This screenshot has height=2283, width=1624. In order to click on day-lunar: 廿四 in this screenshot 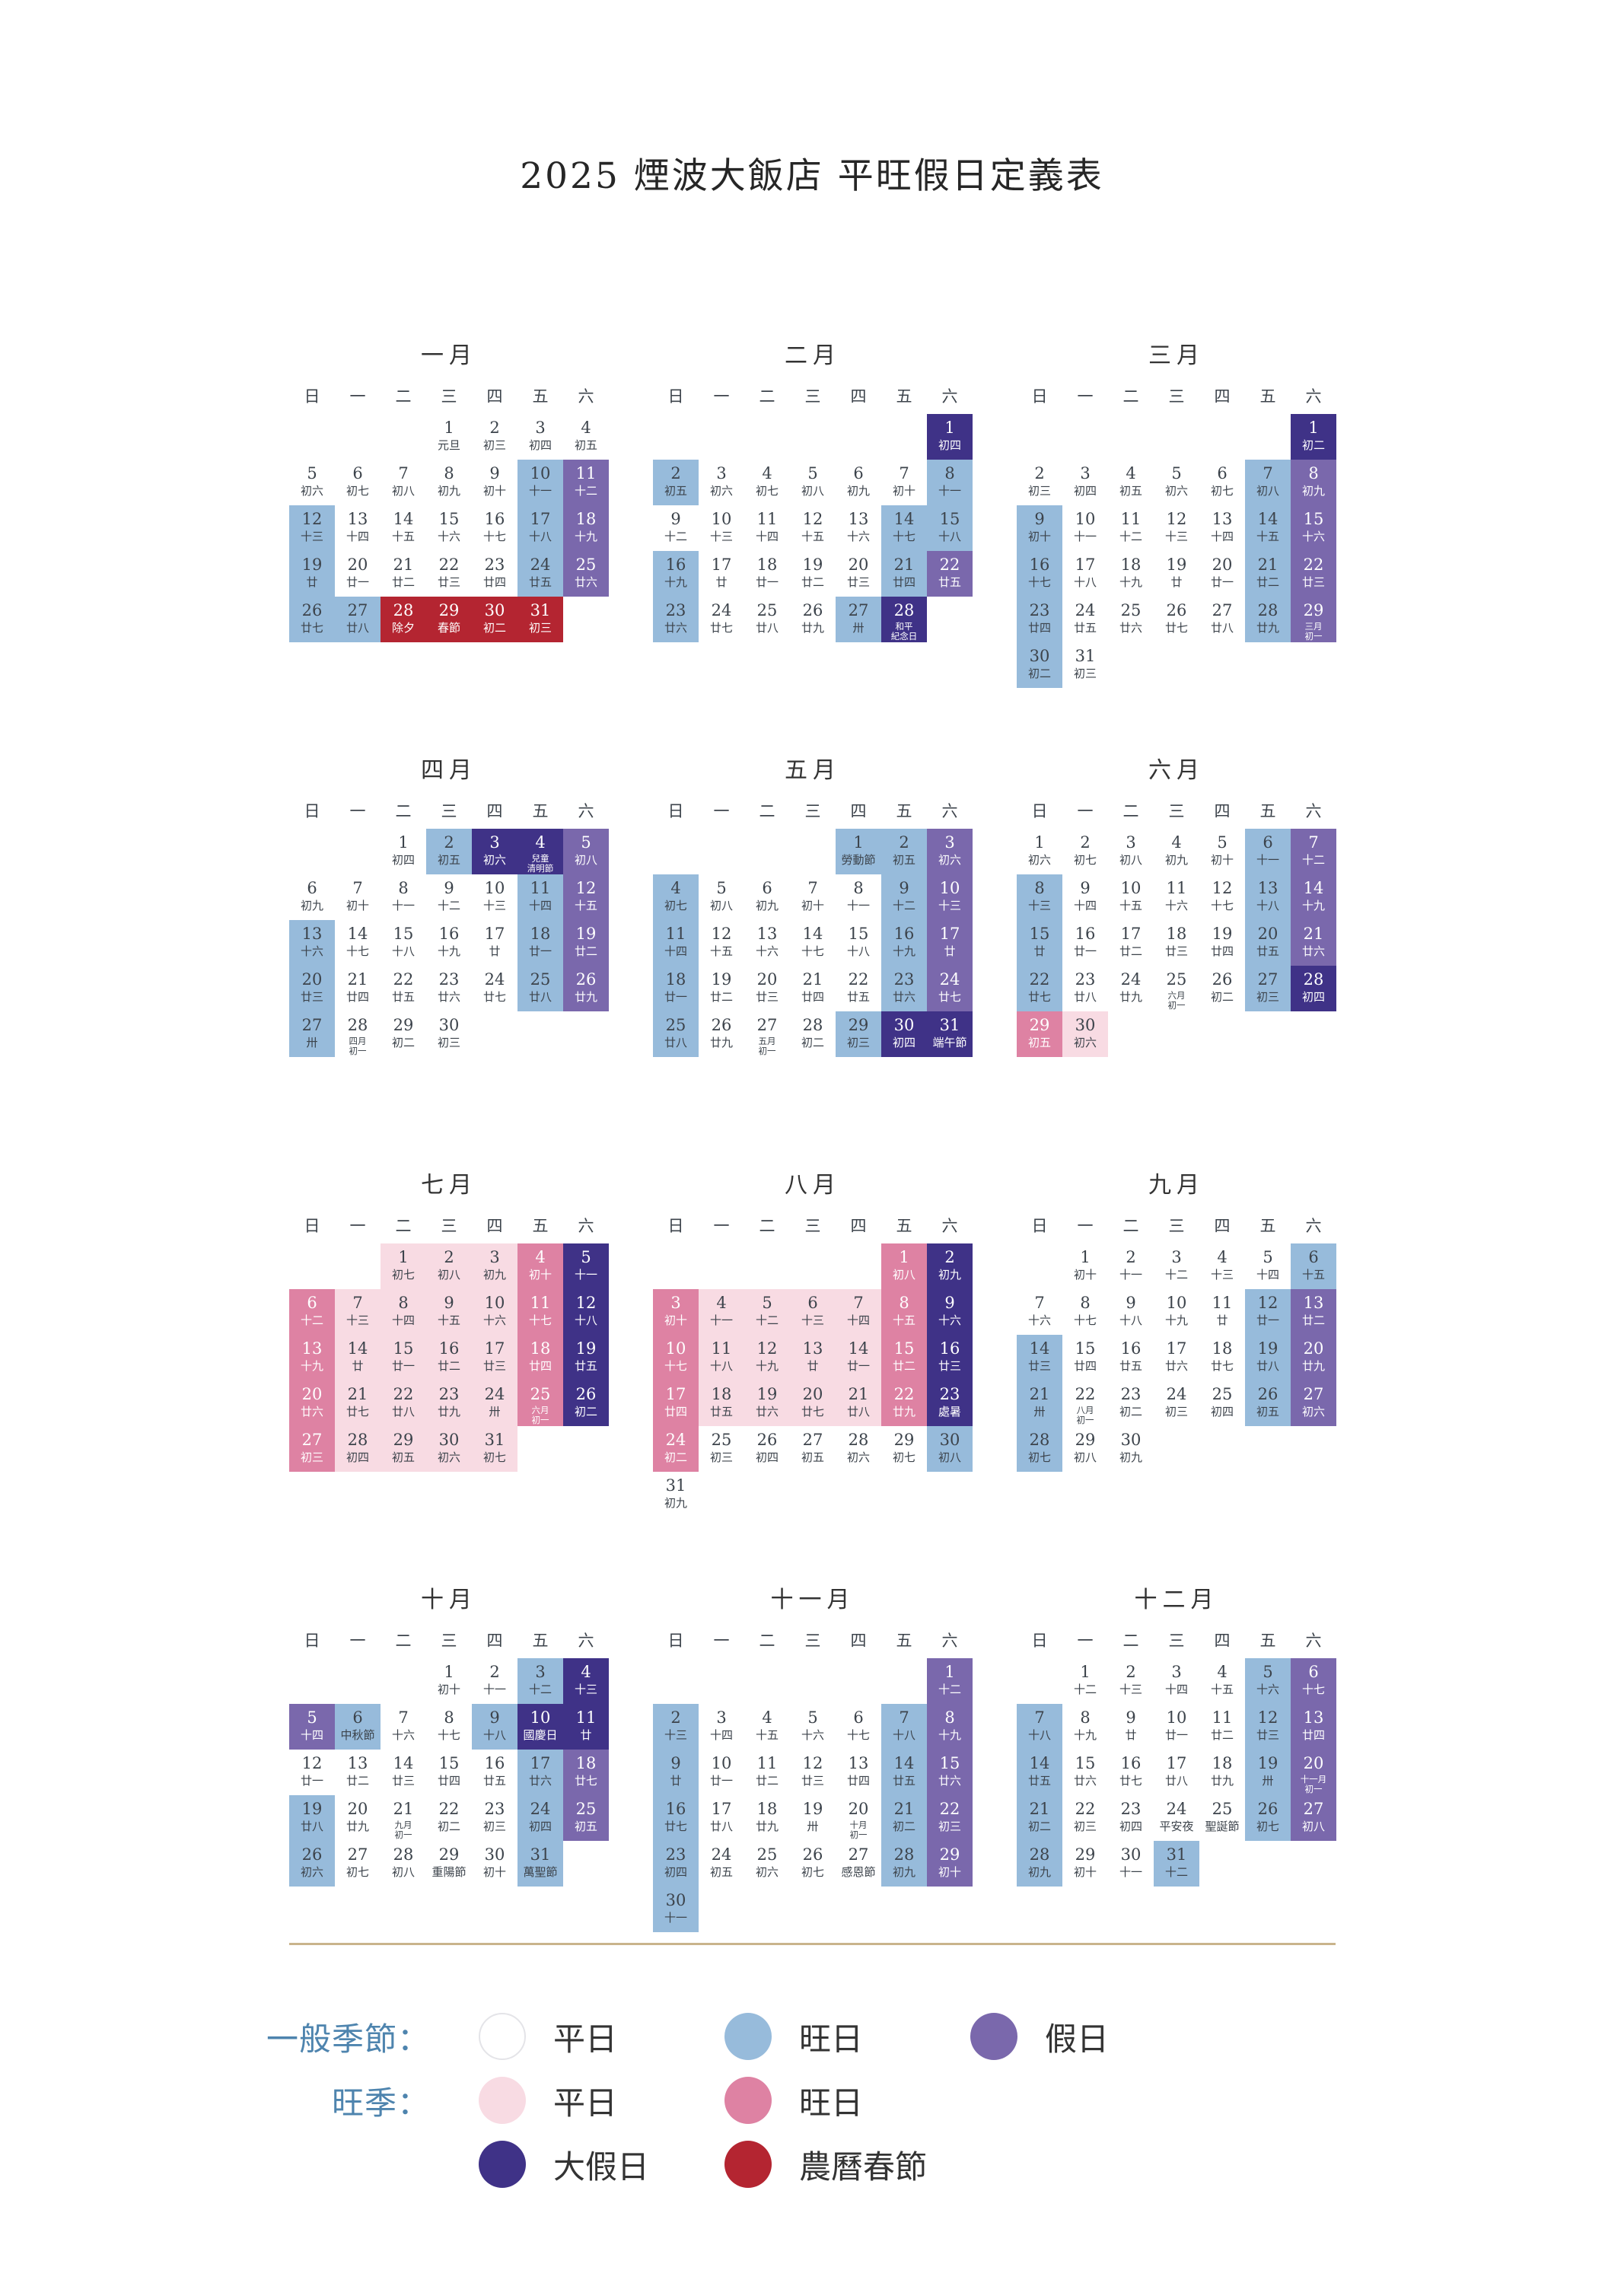, I will do `click(448, 1781)`.